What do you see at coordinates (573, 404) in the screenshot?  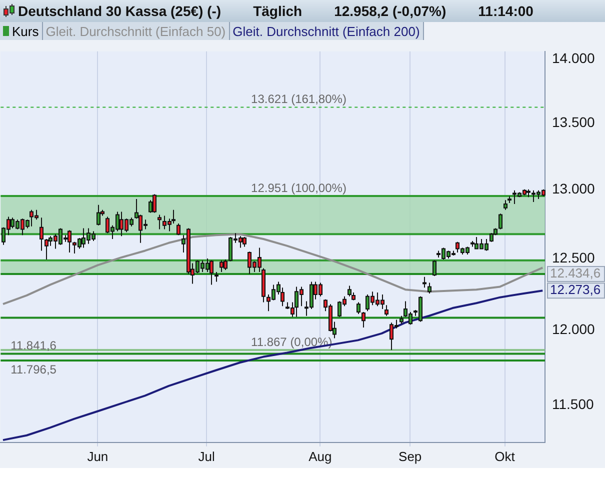 I see `y-tick-label: 11.500` at bounding box center [573, 404].